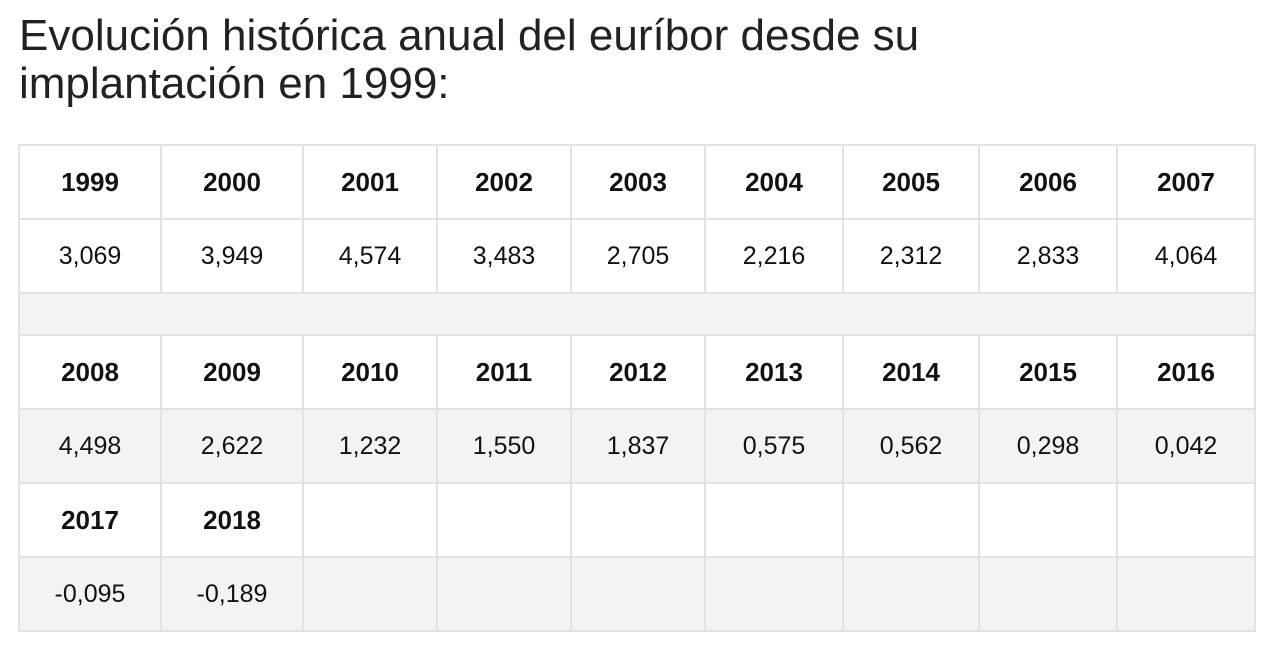  Describe the element at coordinates (370, 256) in the screenshot. I see `value-cell: 4,574` at that location.